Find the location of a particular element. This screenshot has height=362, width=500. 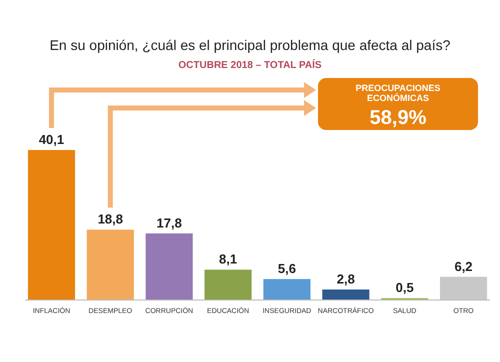

data-label: 6,2 is located at coordinates (463, 266).